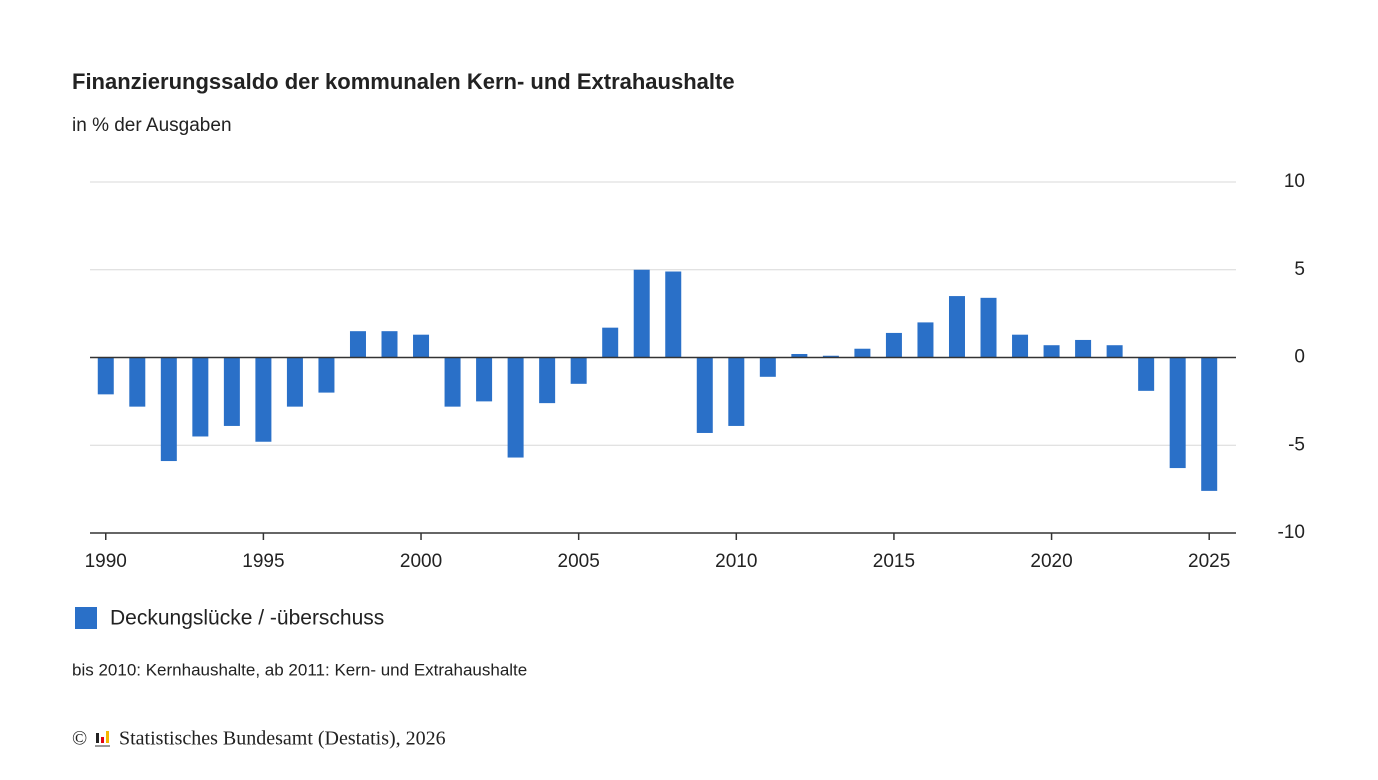  Describe the element at coordinates (1299, 357) in the screenshot. I see `y-tick-label: 0` at that location.